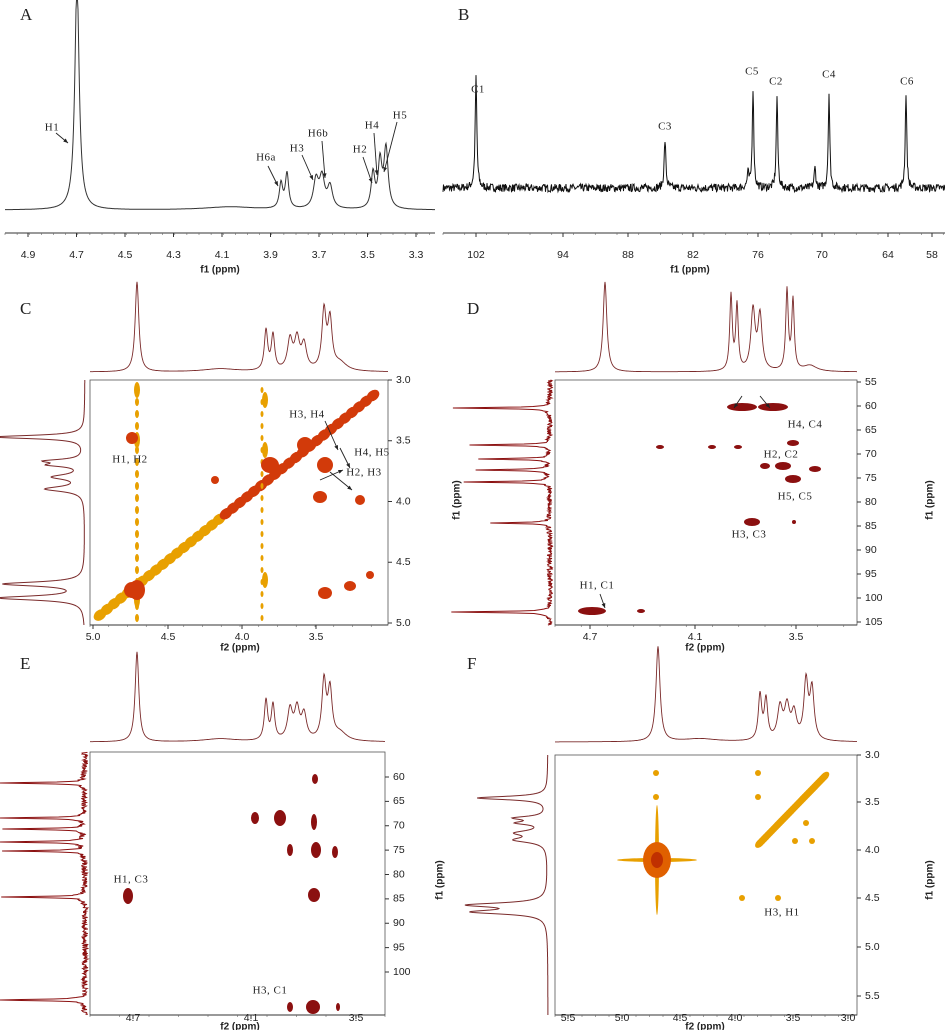 The image size is (945, 1030). I want to click on x-tick-label: 3.3, so click(416, 255).